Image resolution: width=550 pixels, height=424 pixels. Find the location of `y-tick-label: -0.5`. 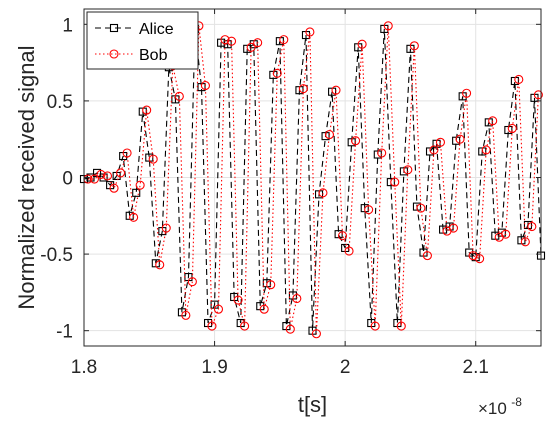

y-tick-label: -0.5 is located at coordinates (56, 255).